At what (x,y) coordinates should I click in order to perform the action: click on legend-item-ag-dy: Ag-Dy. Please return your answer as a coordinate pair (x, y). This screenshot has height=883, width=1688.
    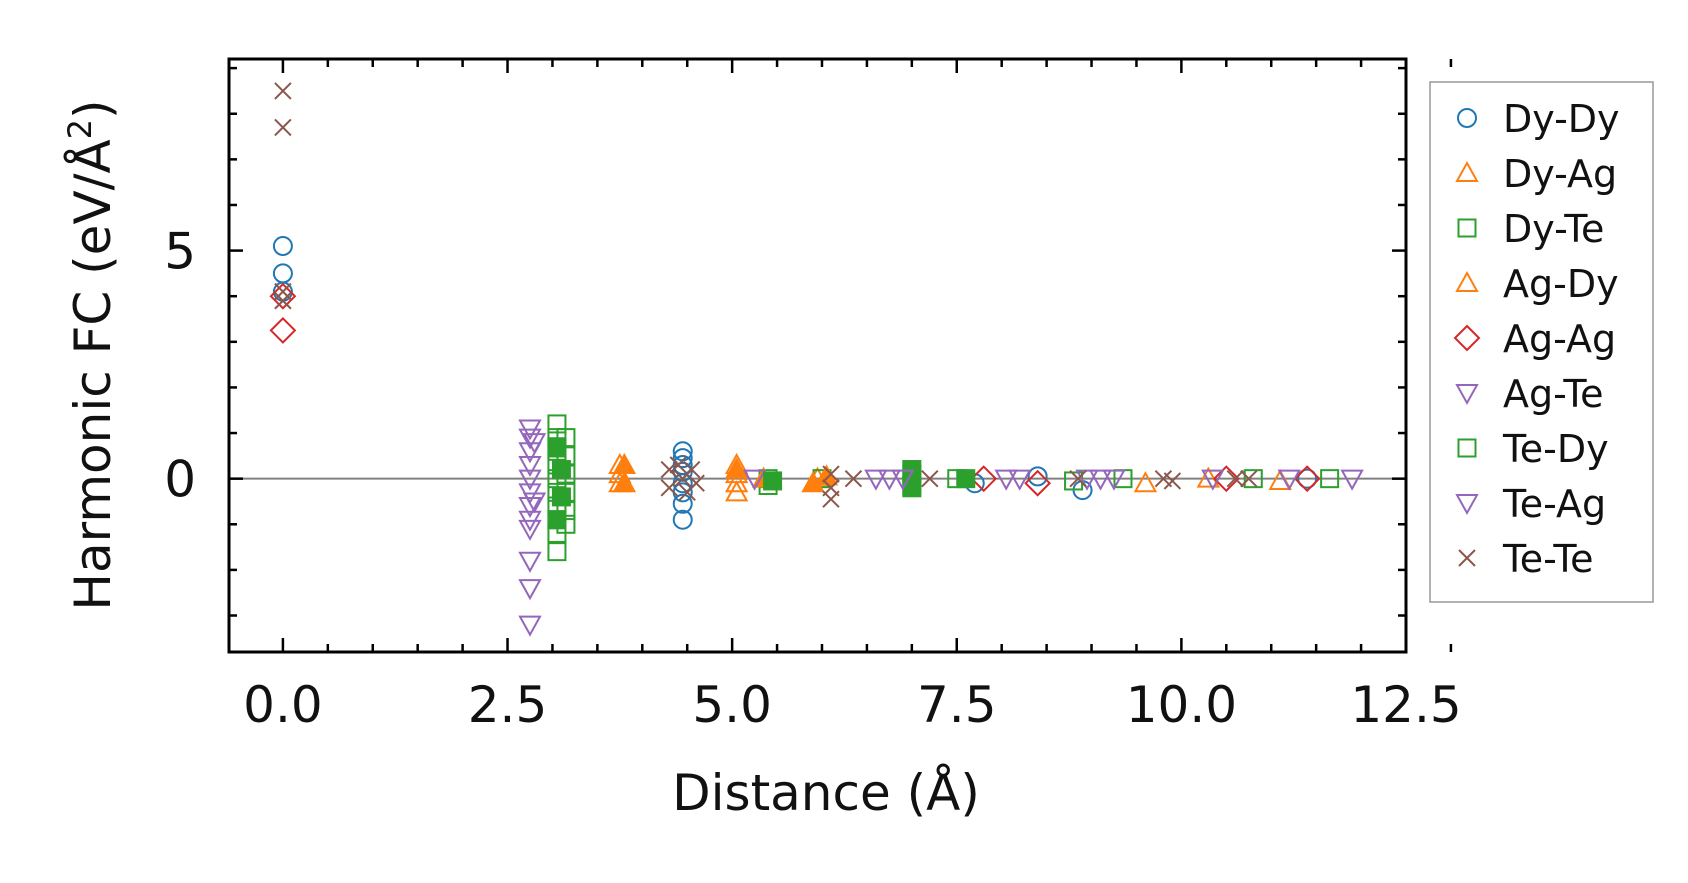
    Looking at the image, I should click on (1537, 284).